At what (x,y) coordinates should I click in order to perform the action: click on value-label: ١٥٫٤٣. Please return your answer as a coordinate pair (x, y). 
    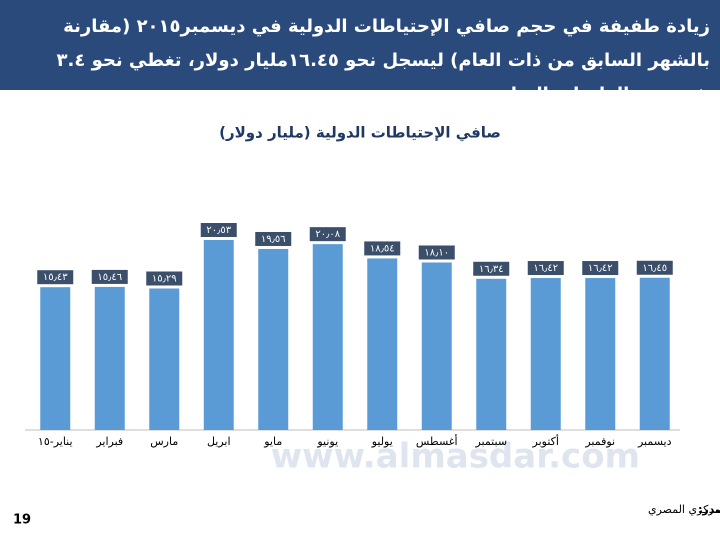
    Looking at the image, I should click on (55, 277).